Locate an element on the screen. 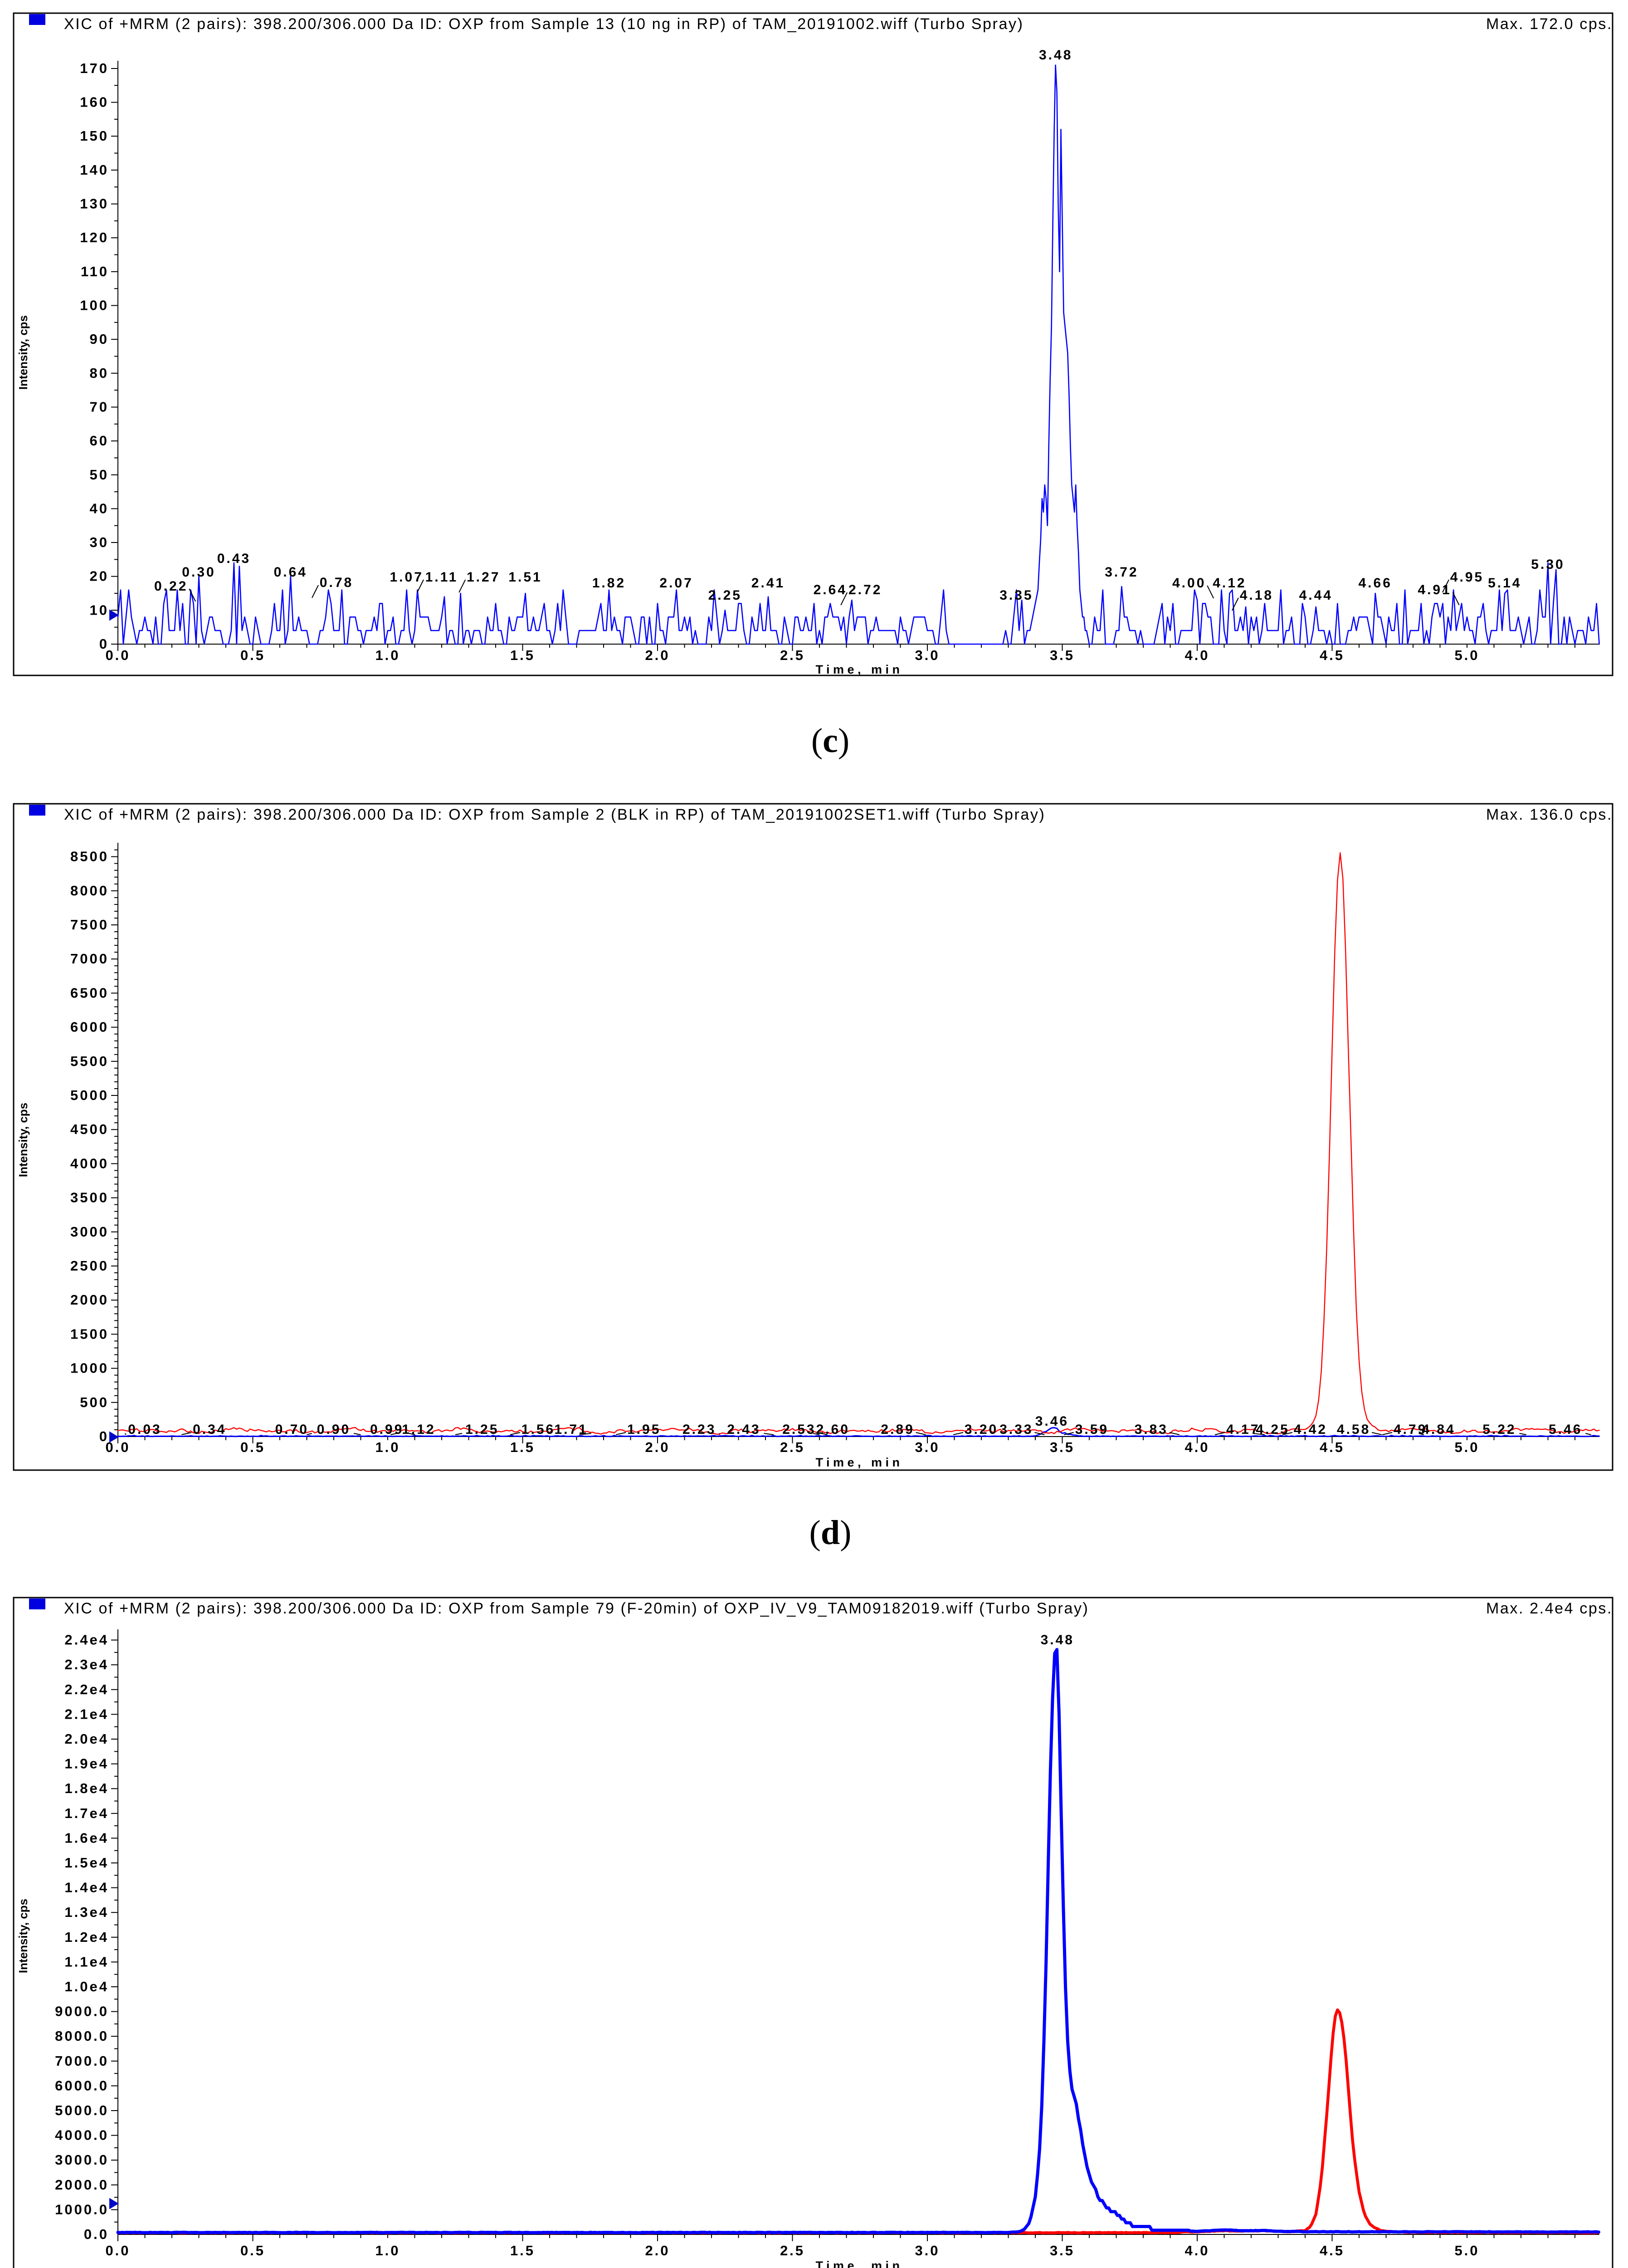 The height and width of the screenshot is (2268, 1628). svg-text: 4.66 is located at coordinates (1375, 584).